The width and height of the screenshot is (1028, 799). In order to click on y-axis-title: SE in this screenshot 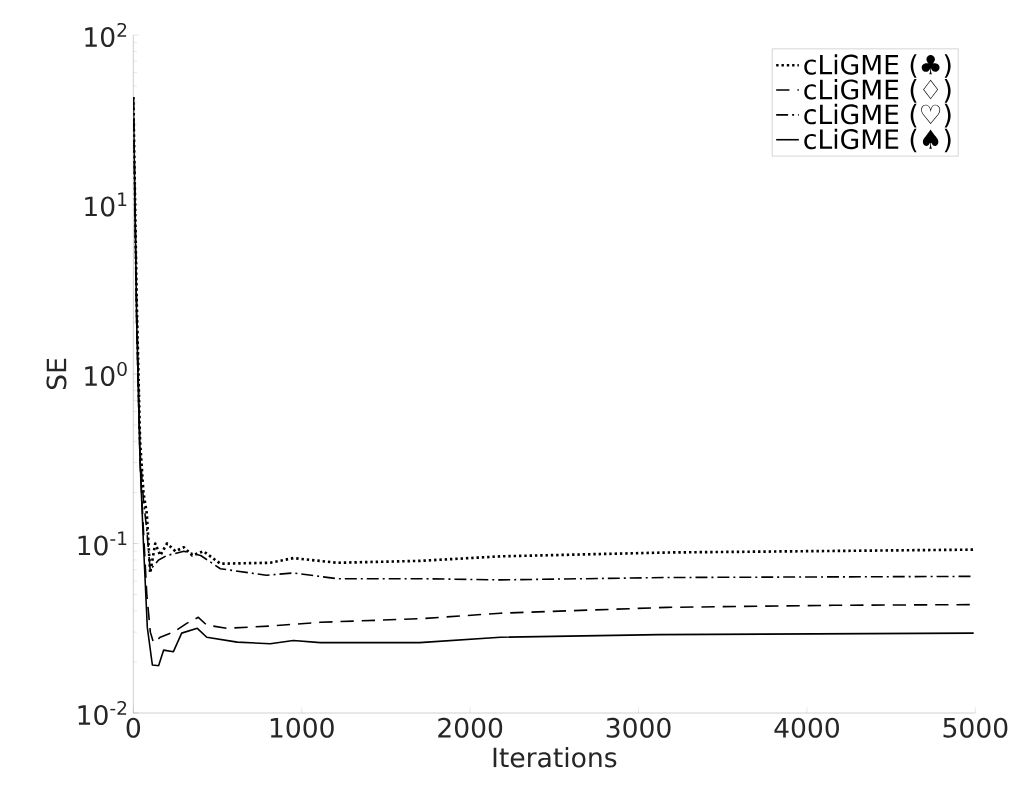, I will do `click(56, 374)`.